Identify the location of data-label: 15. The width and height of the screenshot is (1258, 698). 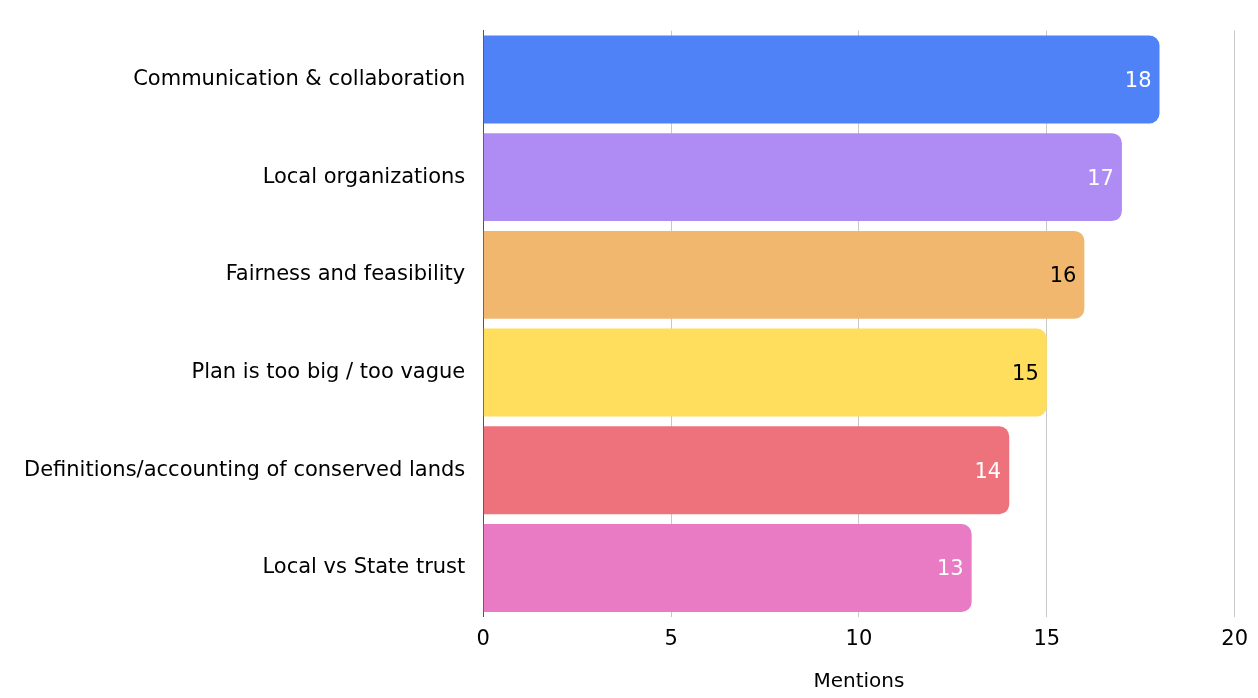
(1025, 373).